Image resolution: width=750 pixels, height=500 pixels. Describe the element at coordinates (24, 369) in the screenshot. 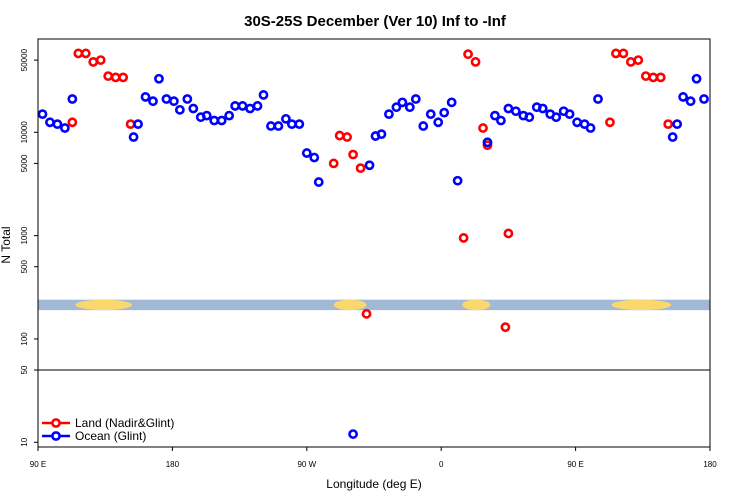

I see `y-tick-label: 50` at that location.